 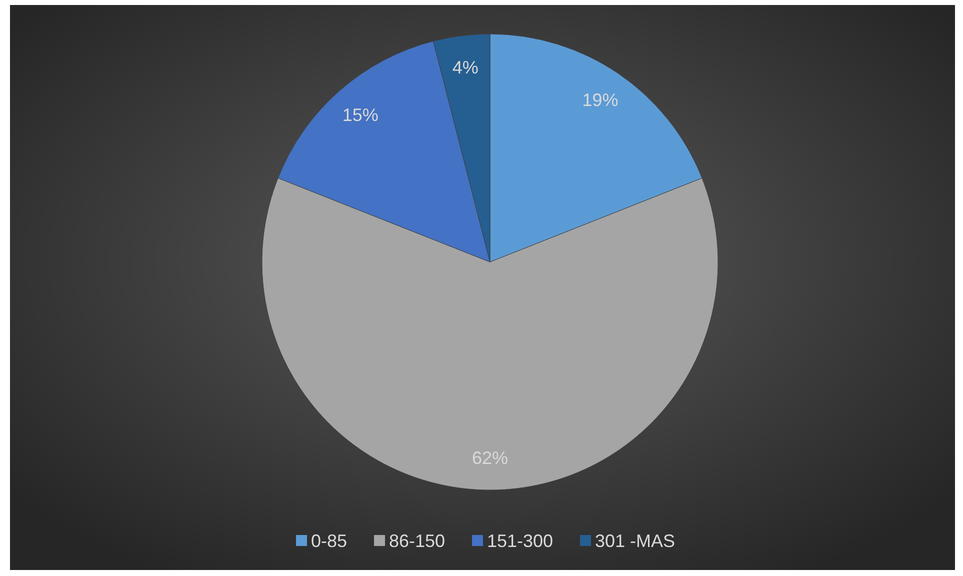 What do you see at coordinates (520, 541) in the screenshot?
I see `legend-label: 151-300` at bounding box center [520, 541].